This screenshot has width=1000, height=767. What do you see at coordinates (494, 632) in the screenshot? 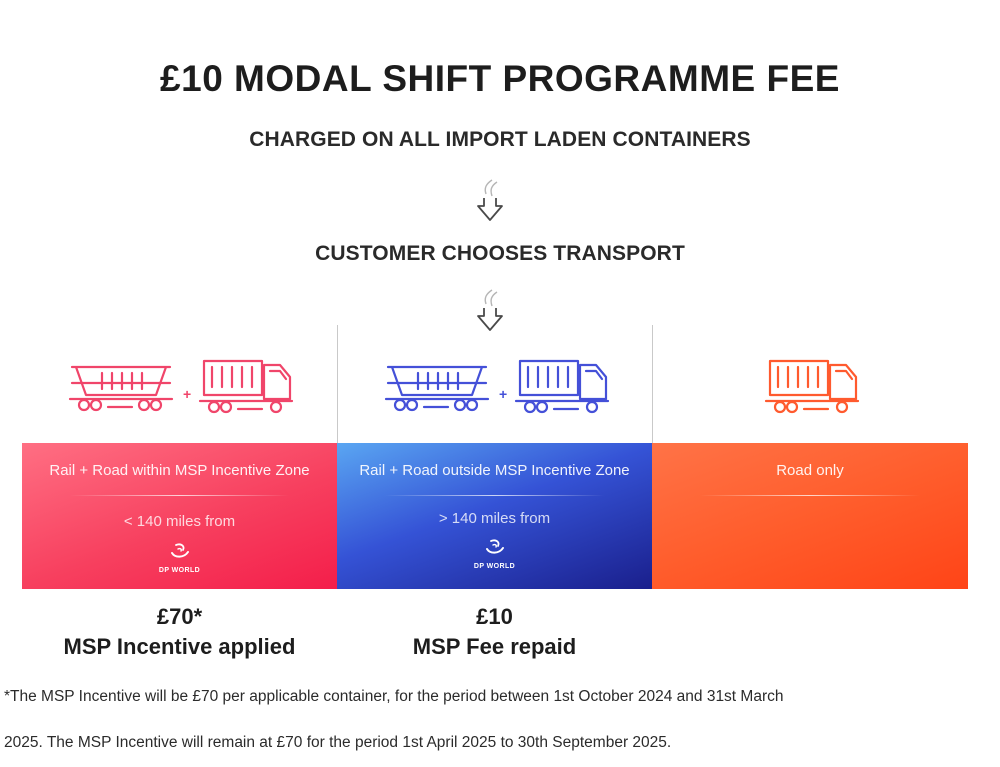
I see `outcome-rail-road-outside: £10 MSP Fee repaid` at bounding box center [494, 632].